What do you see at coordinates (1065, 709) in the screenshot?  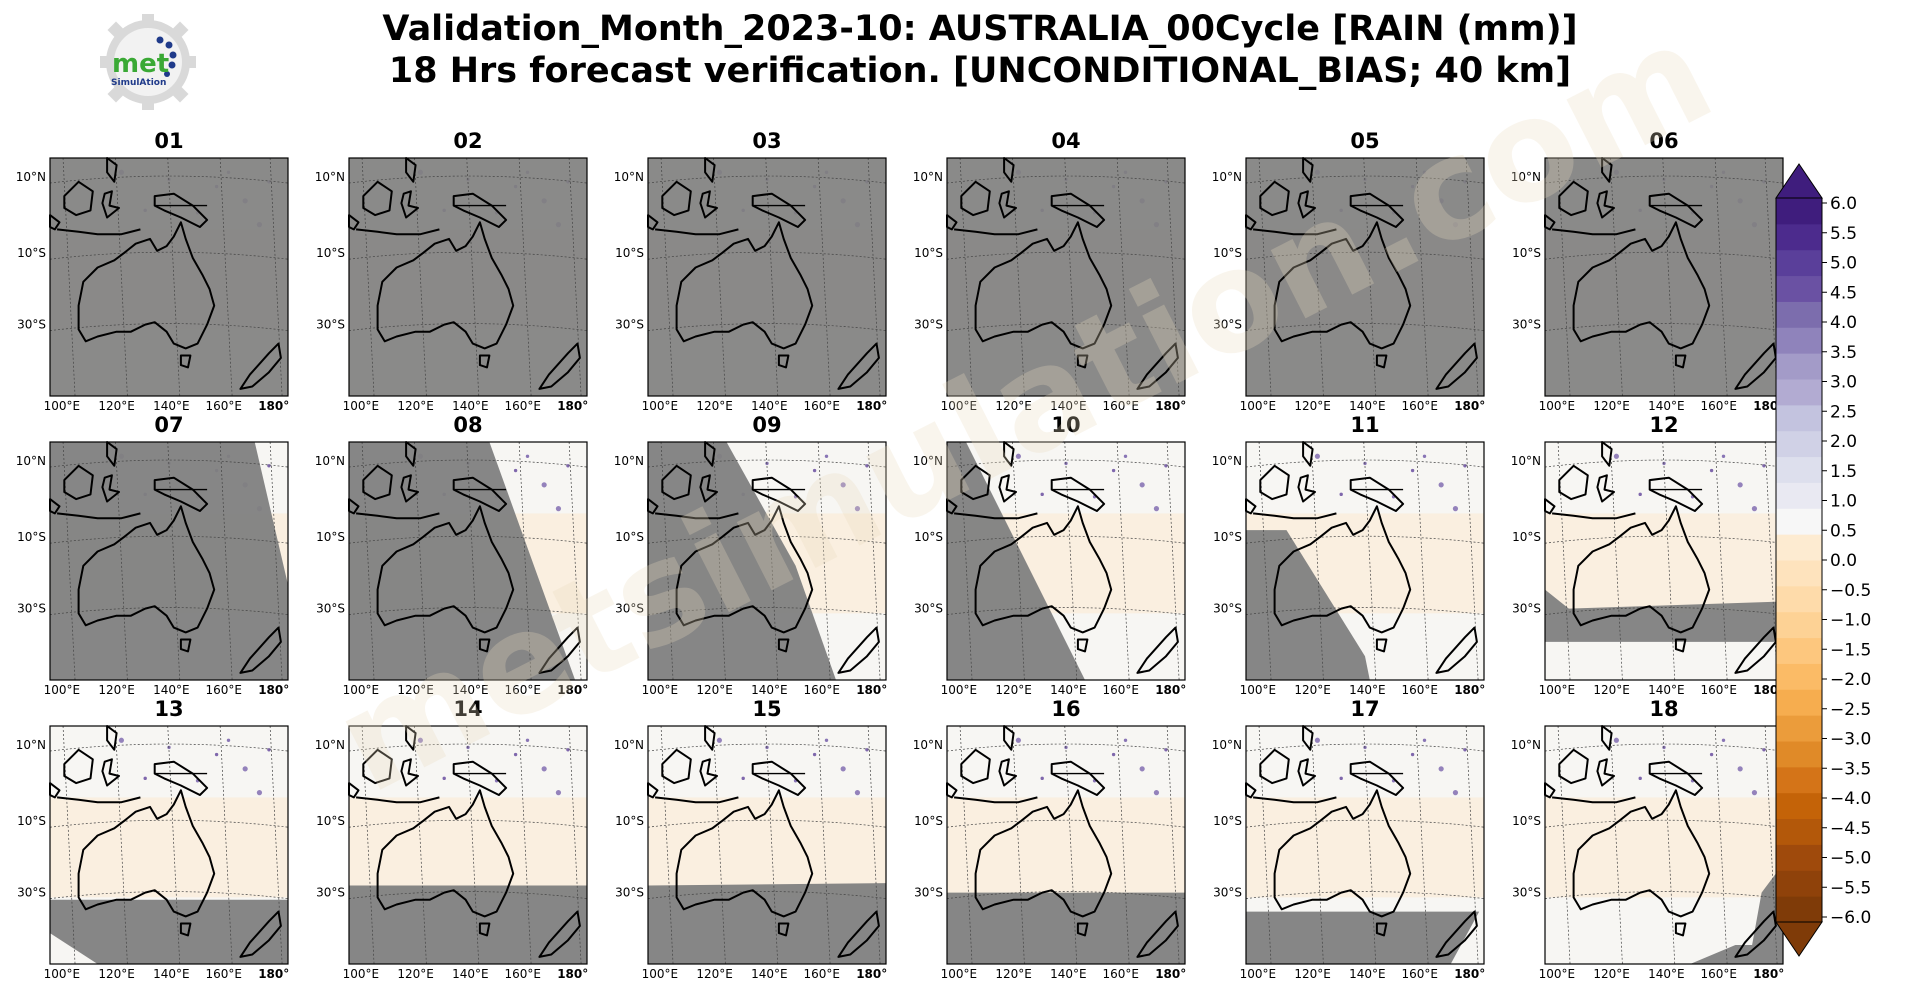 I see `panel-title: 16` at bounding box center [1065, 709].